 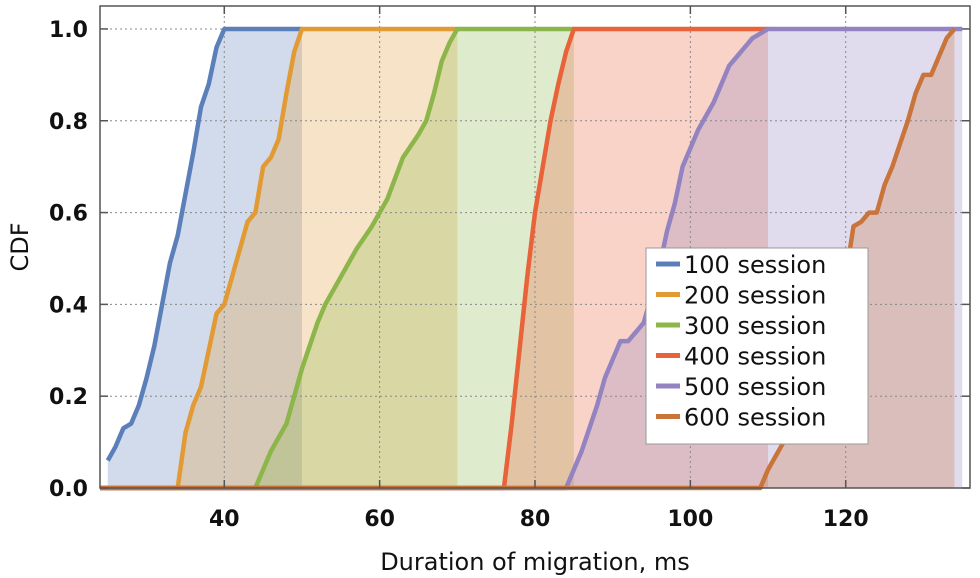 I want to click on y-tick-label-5: 1.0, so click(x=68, y=30).